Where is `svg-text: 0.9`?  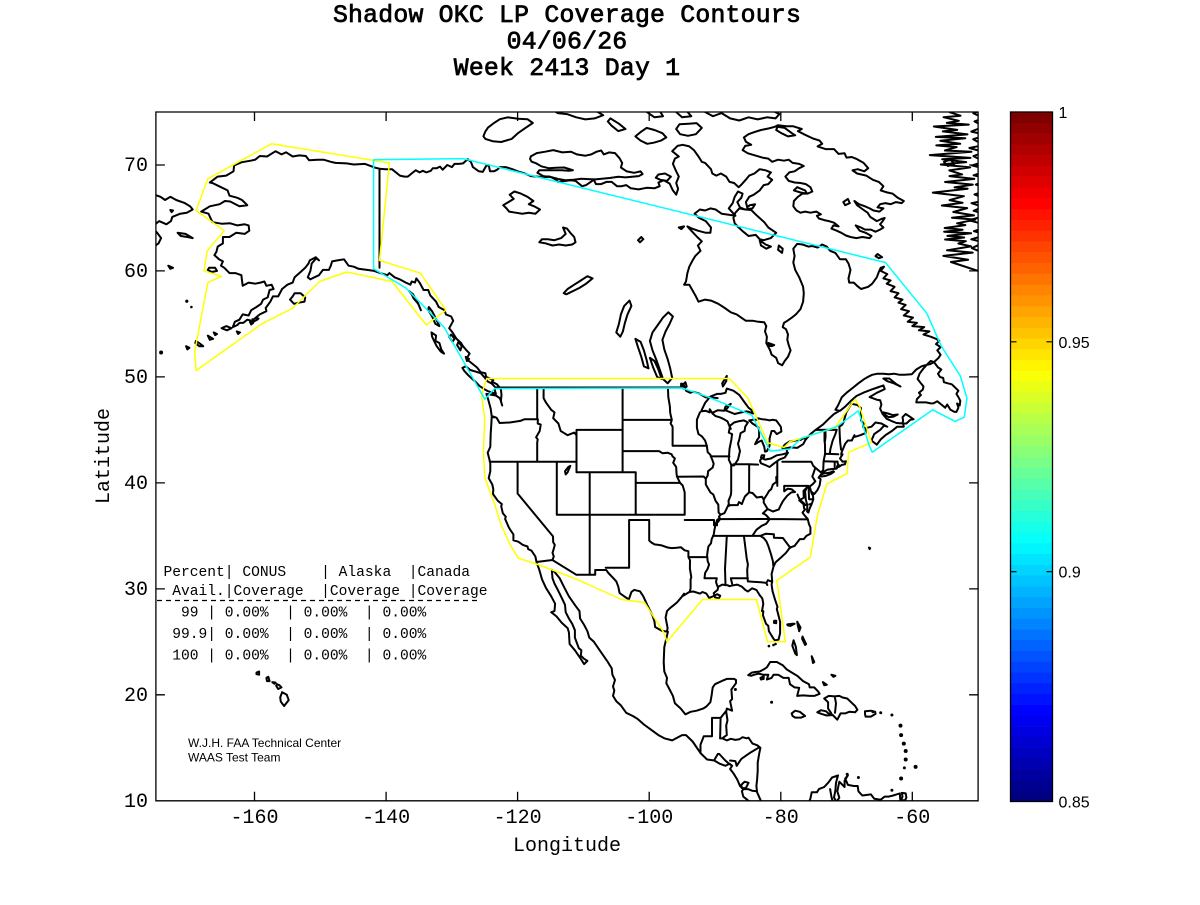
svg-text: 0.9 is located at coordinates (1070, 573).